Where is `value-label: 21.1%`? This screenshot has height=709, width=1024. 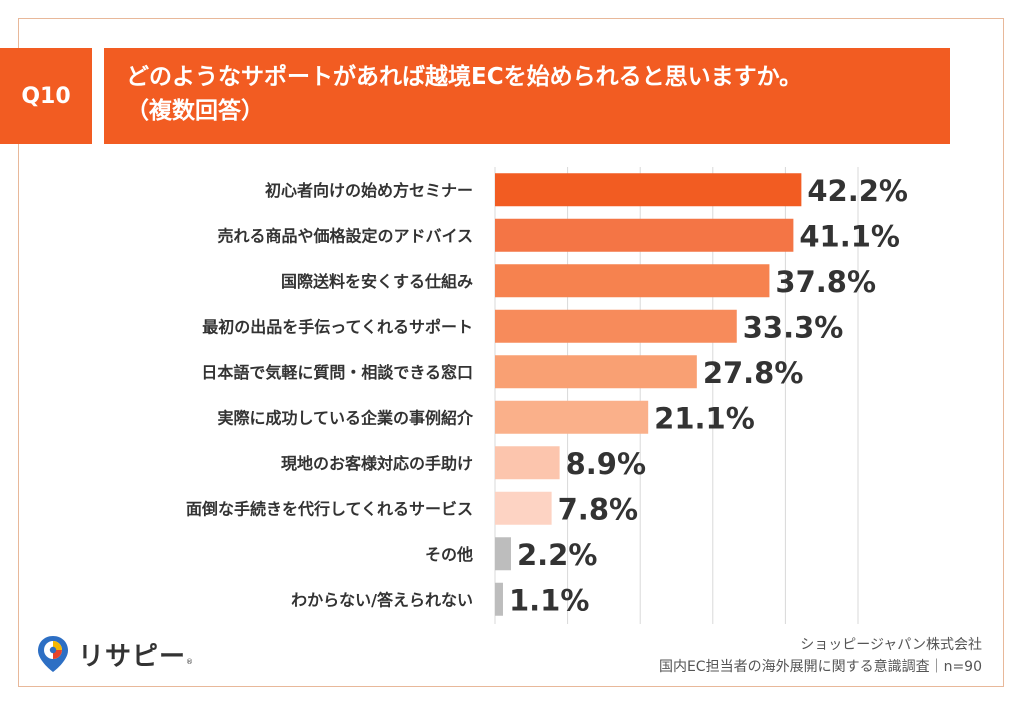
value-label: 21.1% is located at coordinates (704, 418).